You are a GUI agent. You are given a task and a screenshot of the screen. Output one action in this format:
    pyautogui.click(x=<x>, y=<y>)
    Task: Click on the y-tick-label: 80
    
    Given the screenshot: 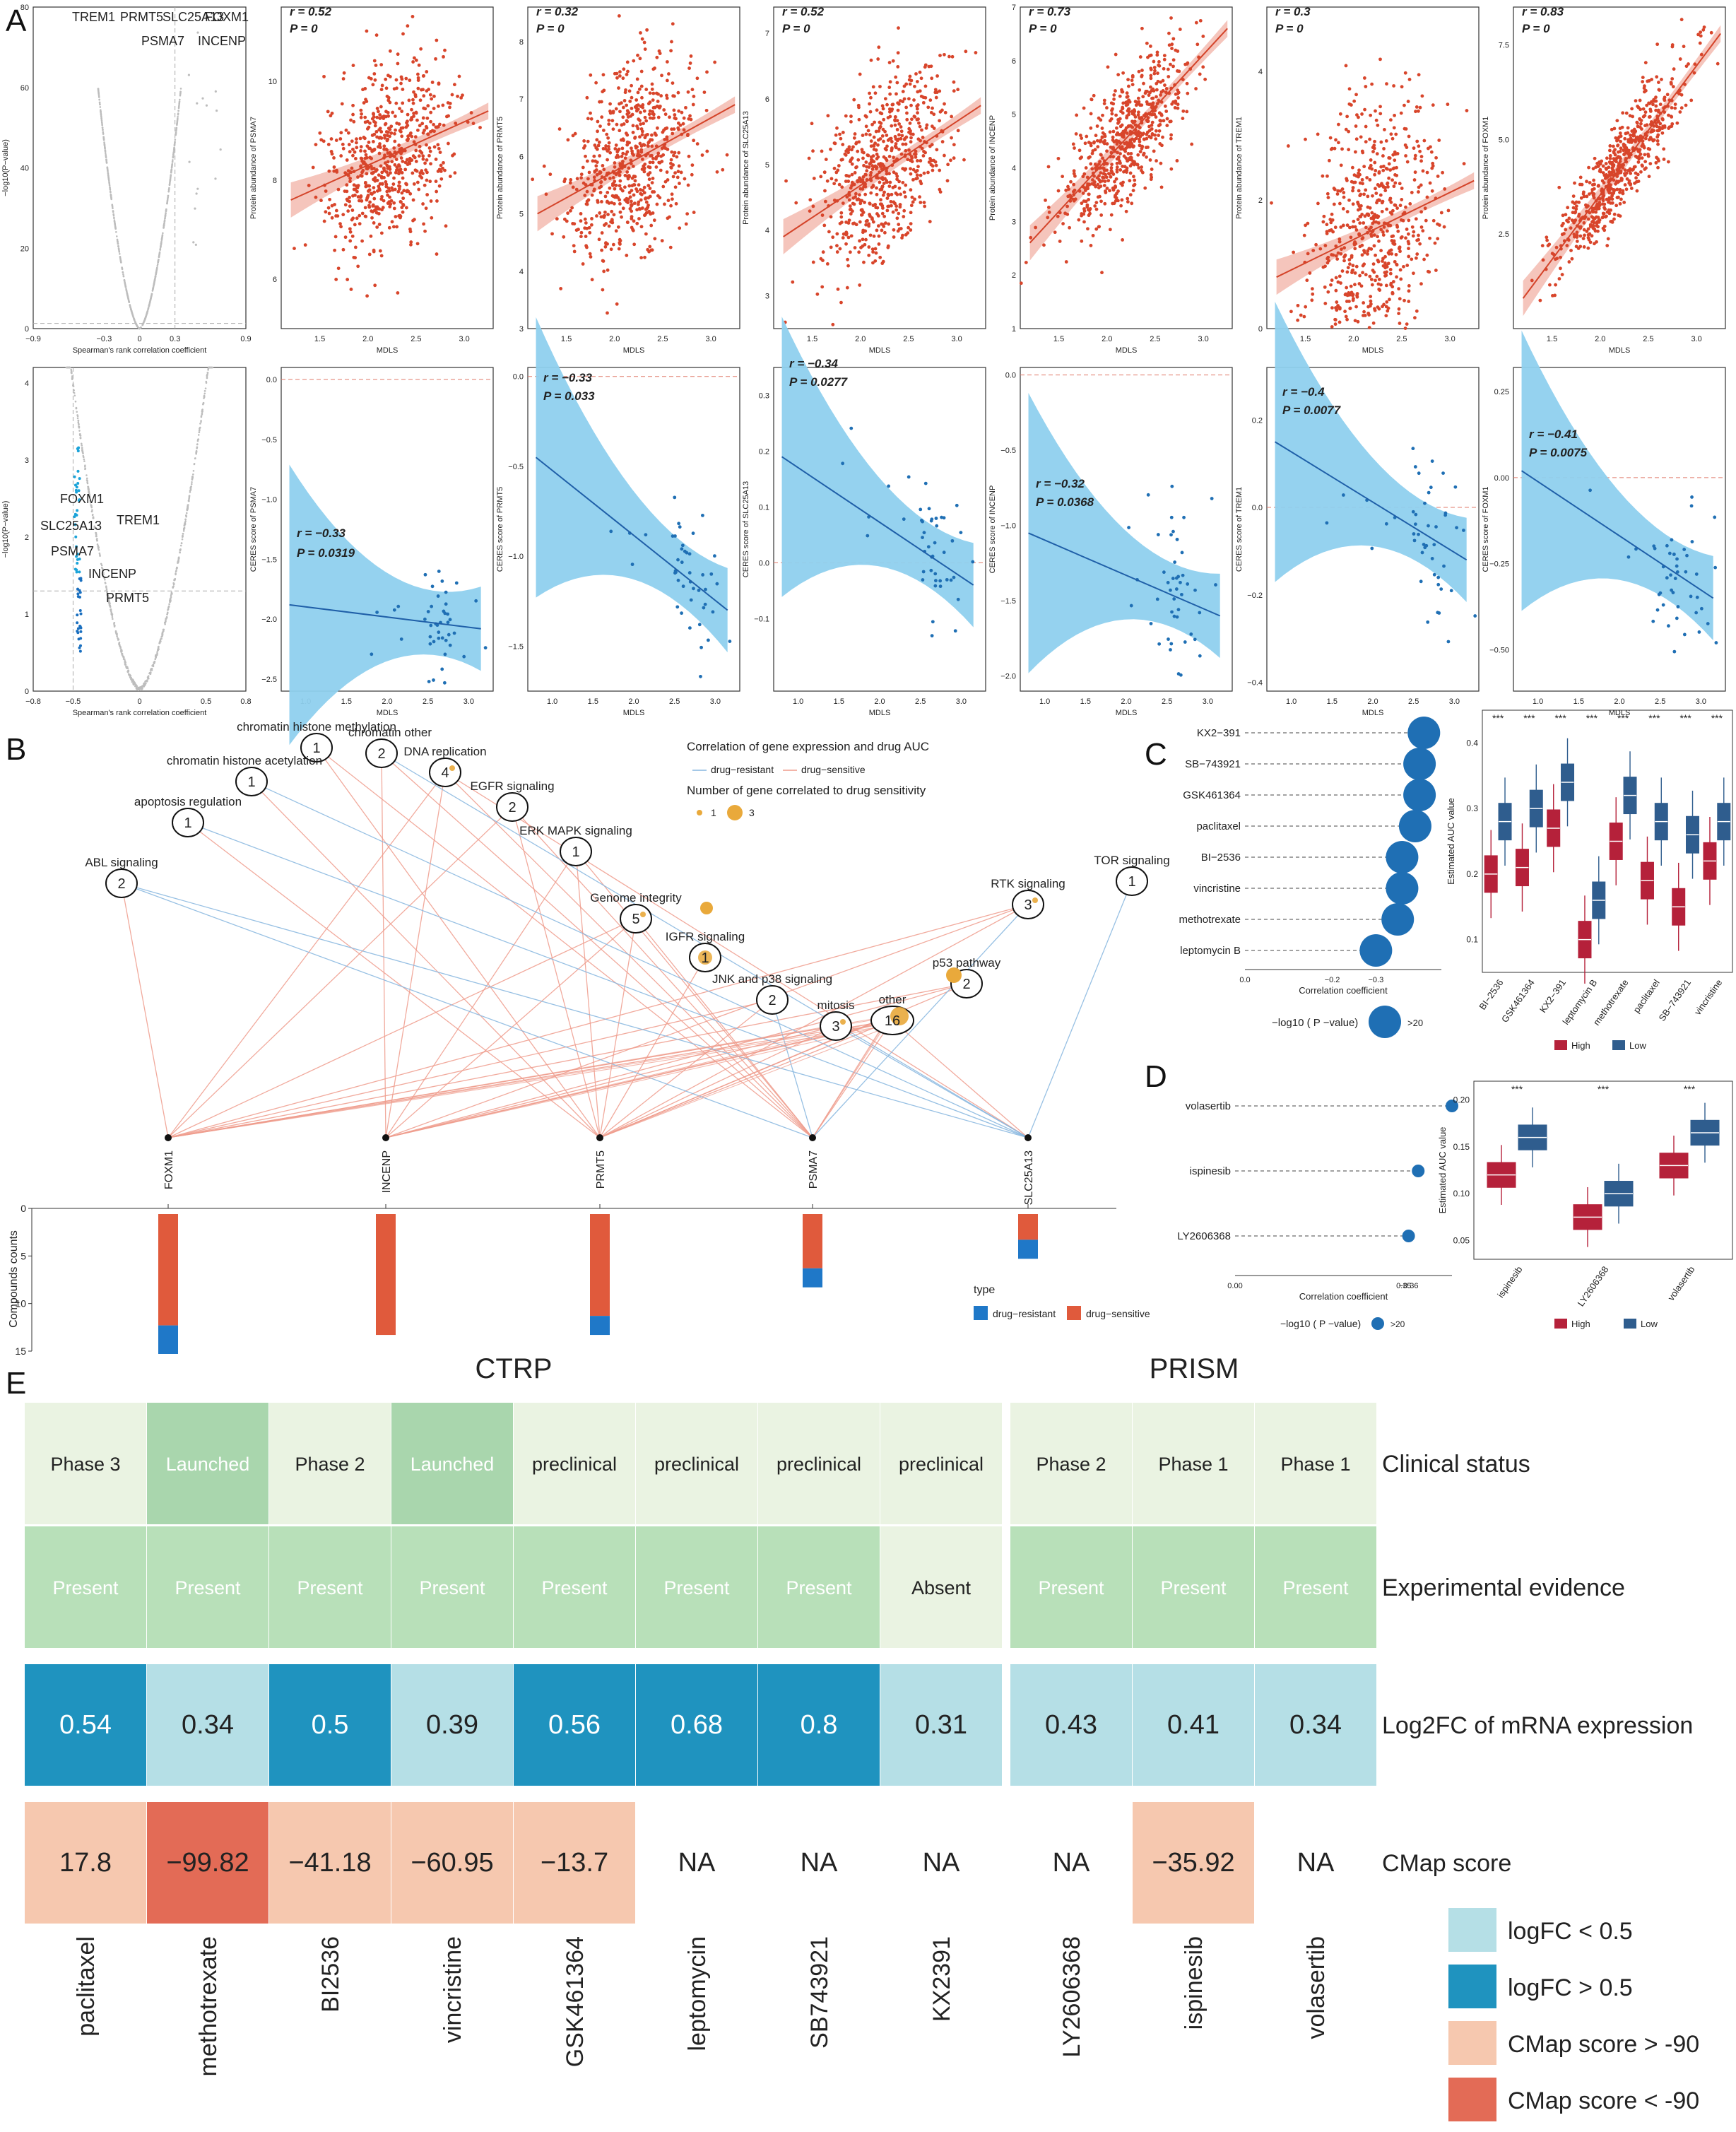 What is the action you would take?
    pyautogui.click(x=24, y=8)
    